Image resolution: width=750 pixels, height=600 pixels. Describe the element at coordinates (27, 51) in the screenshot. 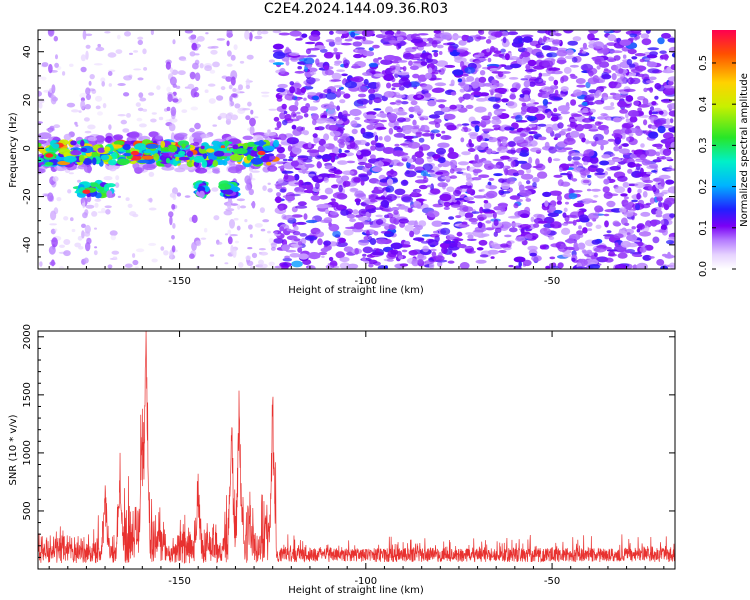

I see `heatmap-y-tick-label: 40` at that location.